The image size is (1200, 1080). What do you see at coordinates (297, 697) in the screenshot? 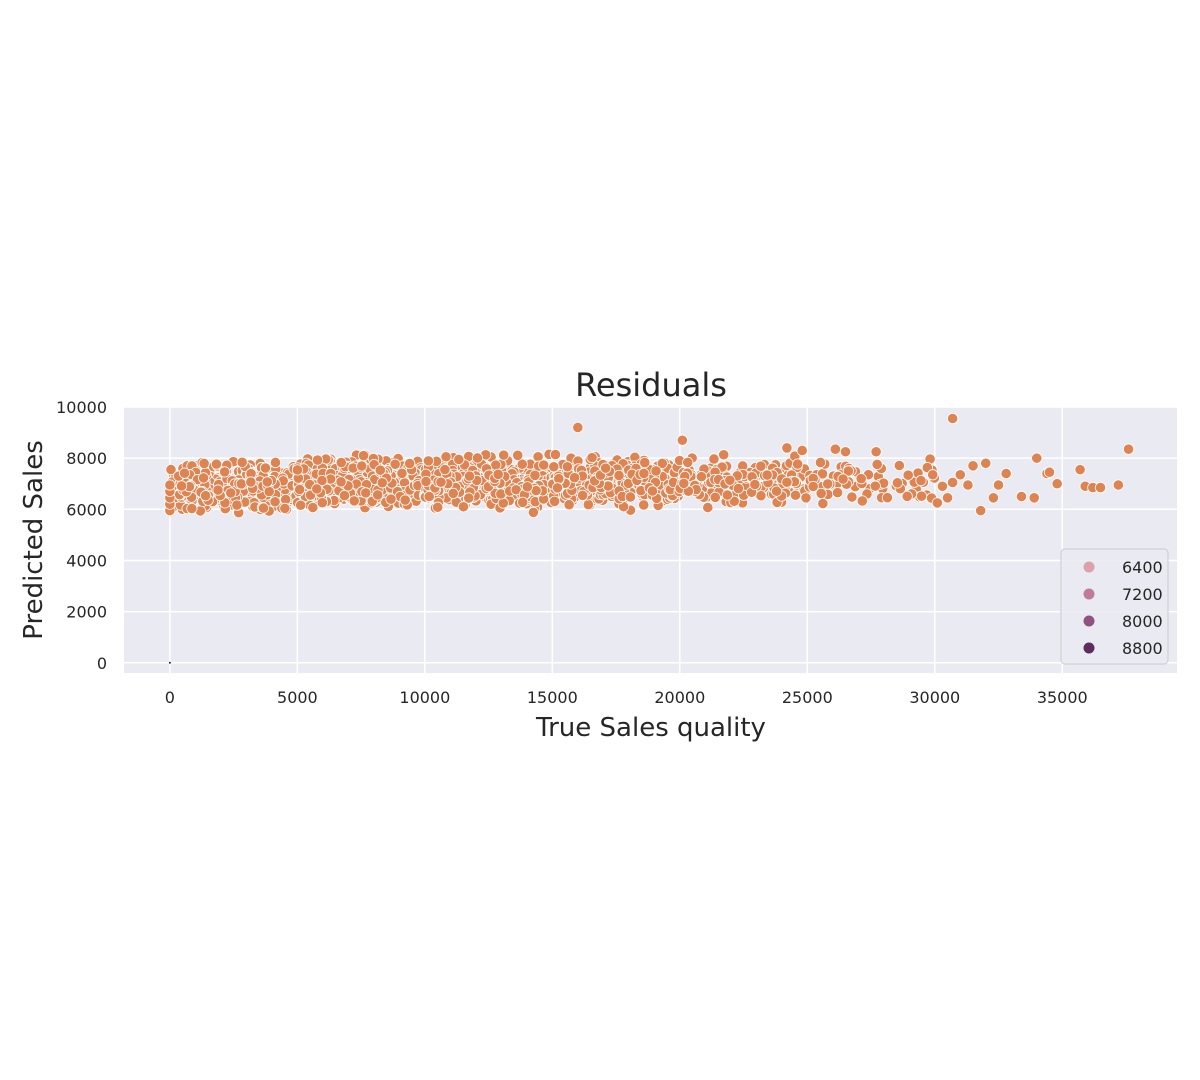
I see `x-tick-label: 5000` at bounding box center [297, 697].